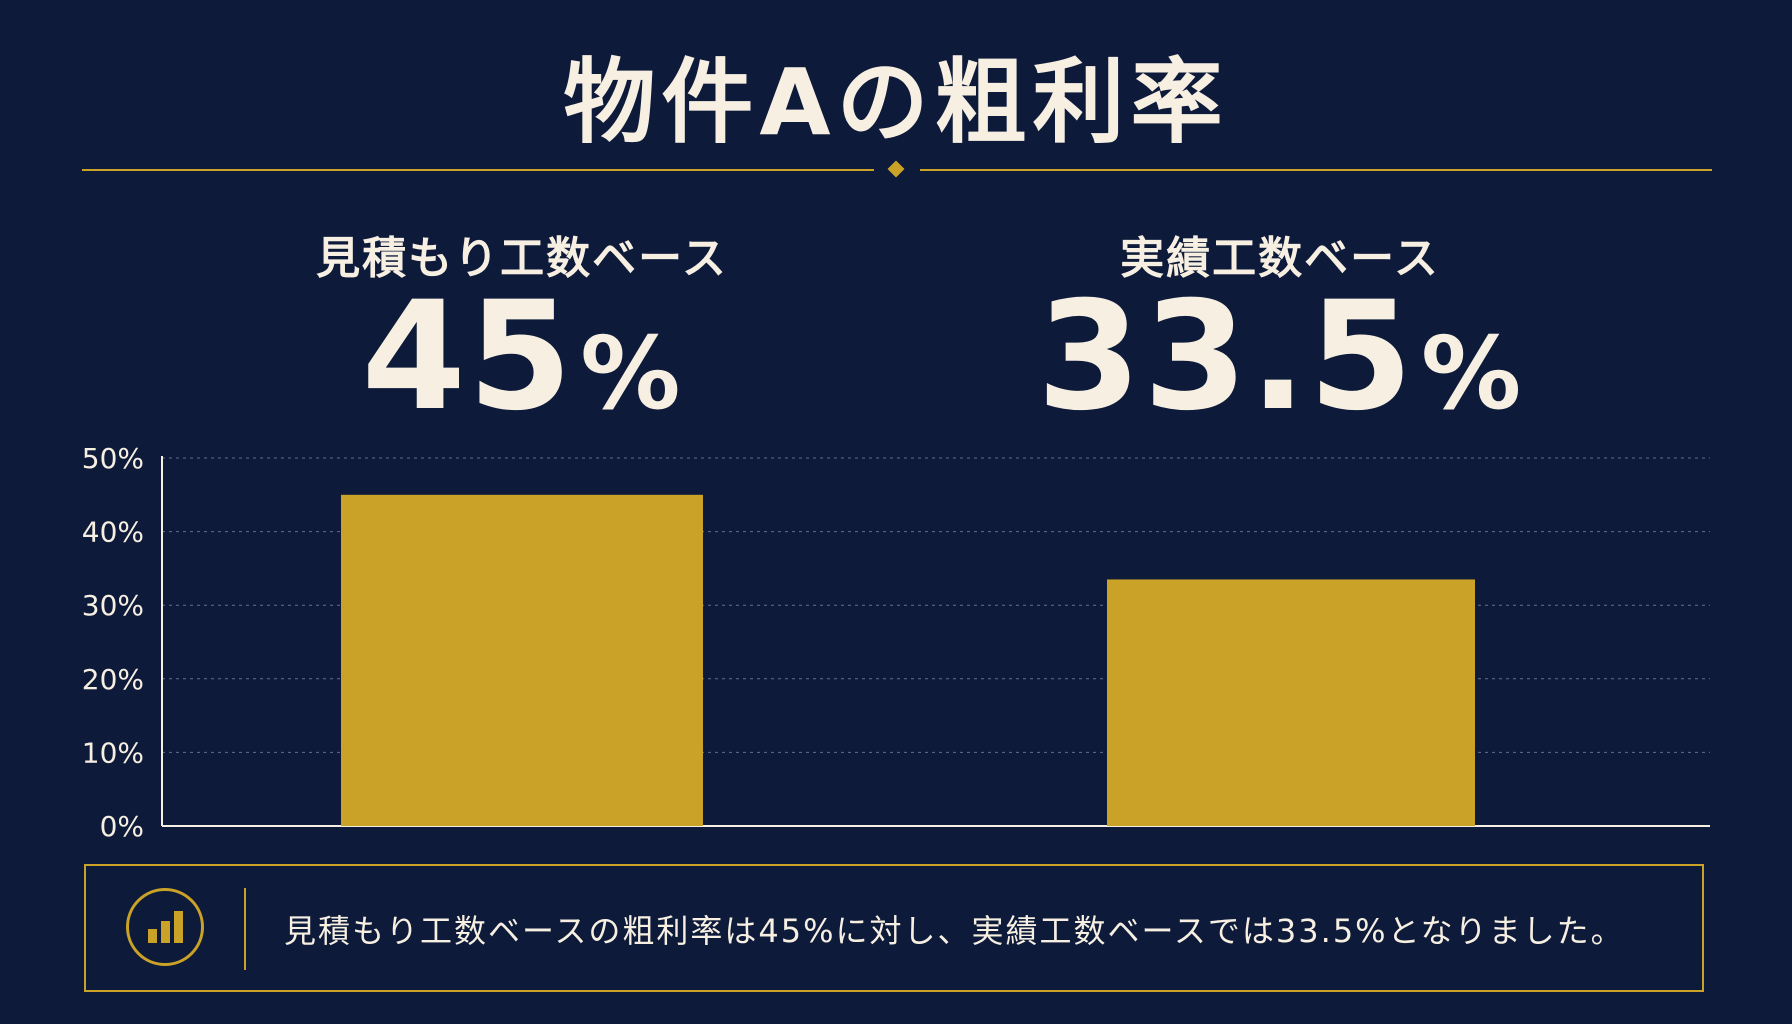 The image size is (1792, 1024). Describe the element at coordinates (468, 357) in the screenshot. I see `metric-number-estimate: 45` at that location.